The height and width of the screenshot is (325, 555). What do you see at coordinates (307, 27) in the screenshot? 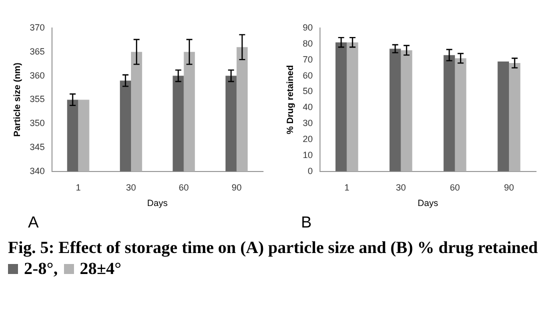
I see `y-tick-label: 90` at bounding box center [307, 27].